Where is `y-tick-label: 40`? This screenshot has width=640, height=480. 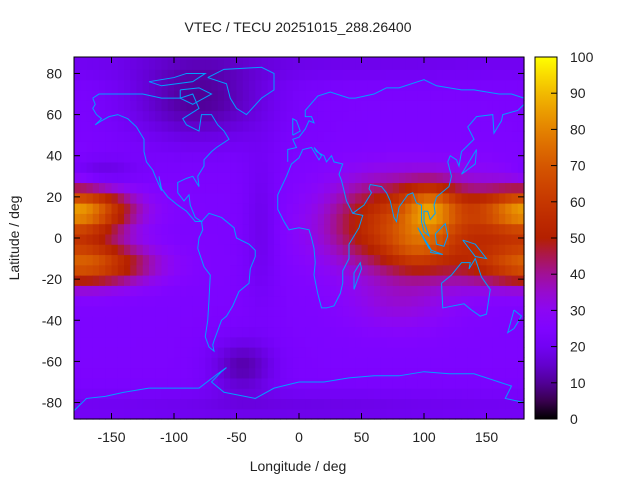
y-tick-label: 40 is located at coordinates (54, 156).